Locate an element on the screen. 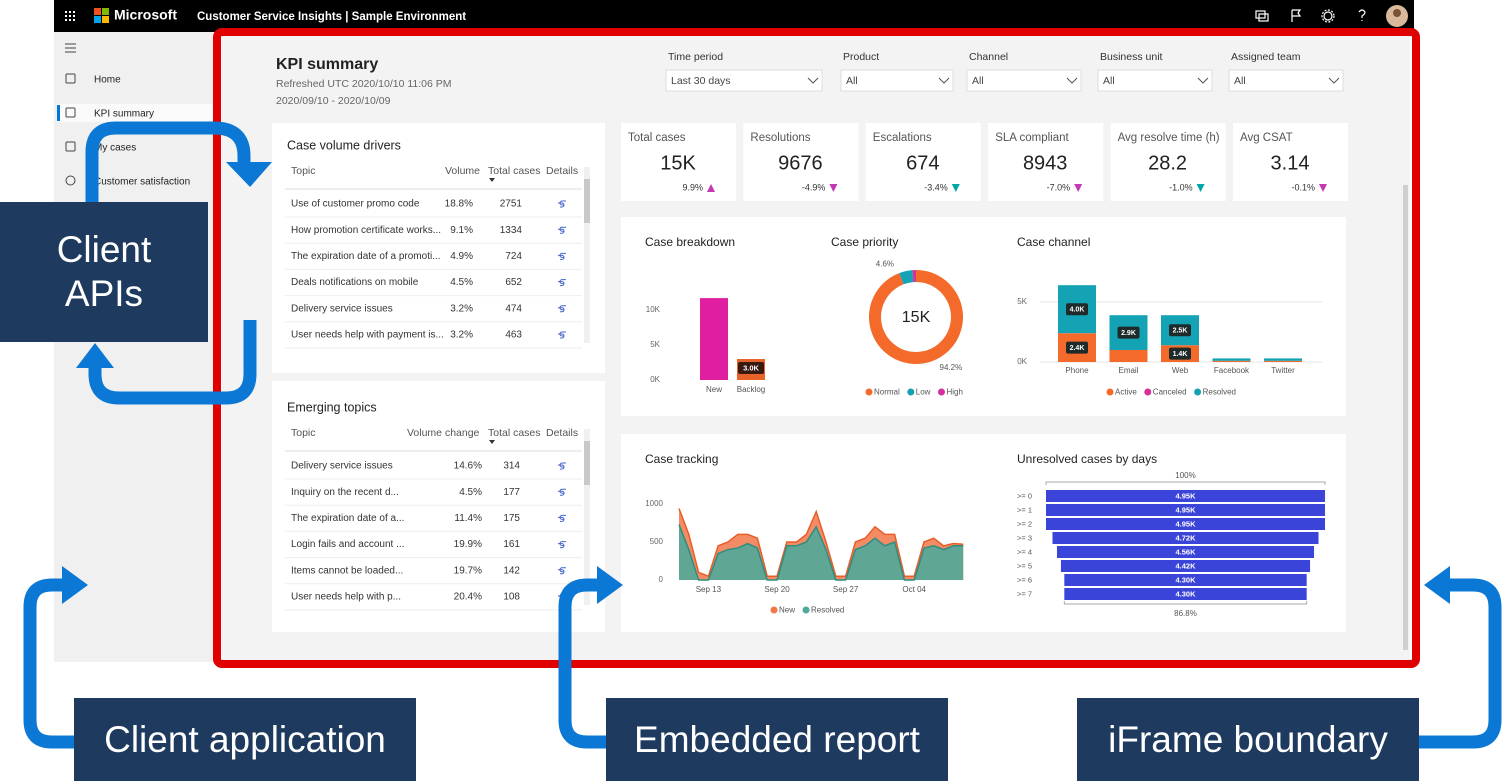 This screenshot has height=781, width=1505. arrow-client is located at coordinates (48, 663).